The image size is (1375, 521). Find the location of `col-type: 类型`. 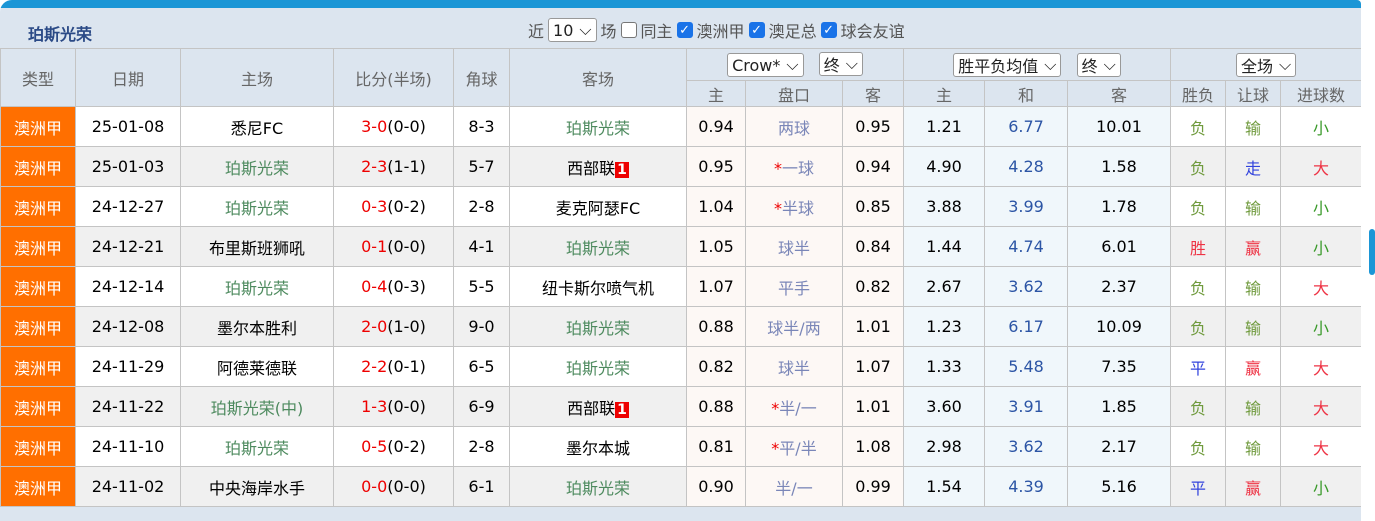

col-type: 类型 is located at coordinates (38, 77).